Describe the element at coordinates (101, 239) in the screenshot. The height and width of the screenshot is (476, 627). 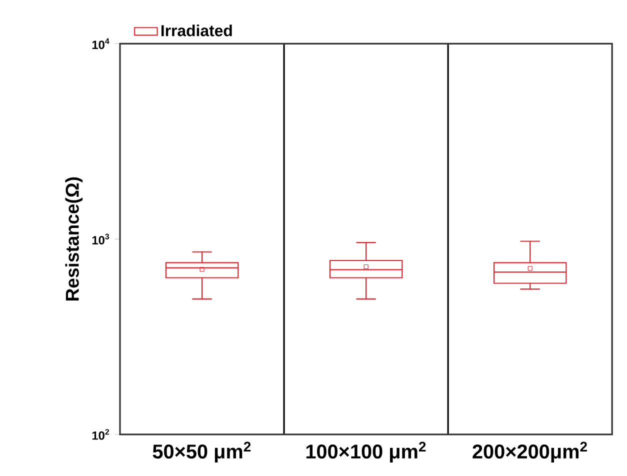
I see `y-tick-label: 10$^{3}$` at that location.